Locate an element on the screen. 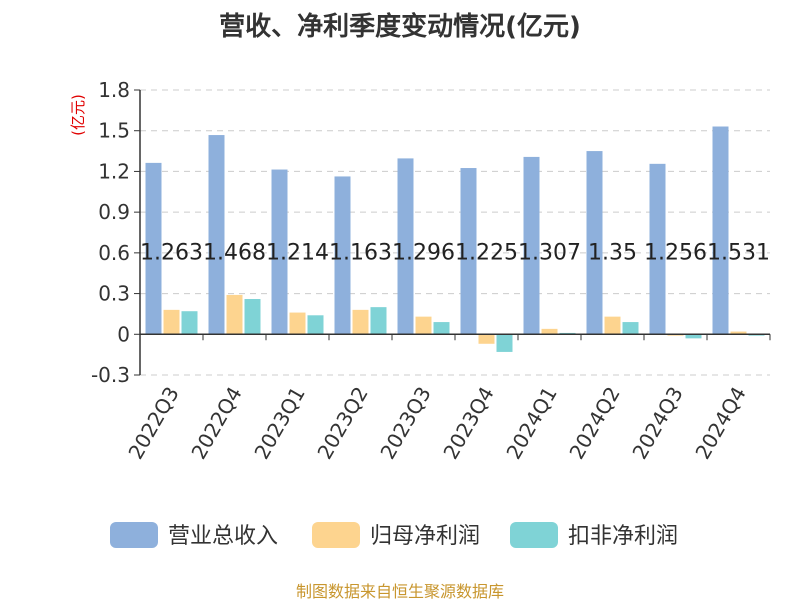  x-tick-label: 2023Q4 is located at coordinates (468, 423).